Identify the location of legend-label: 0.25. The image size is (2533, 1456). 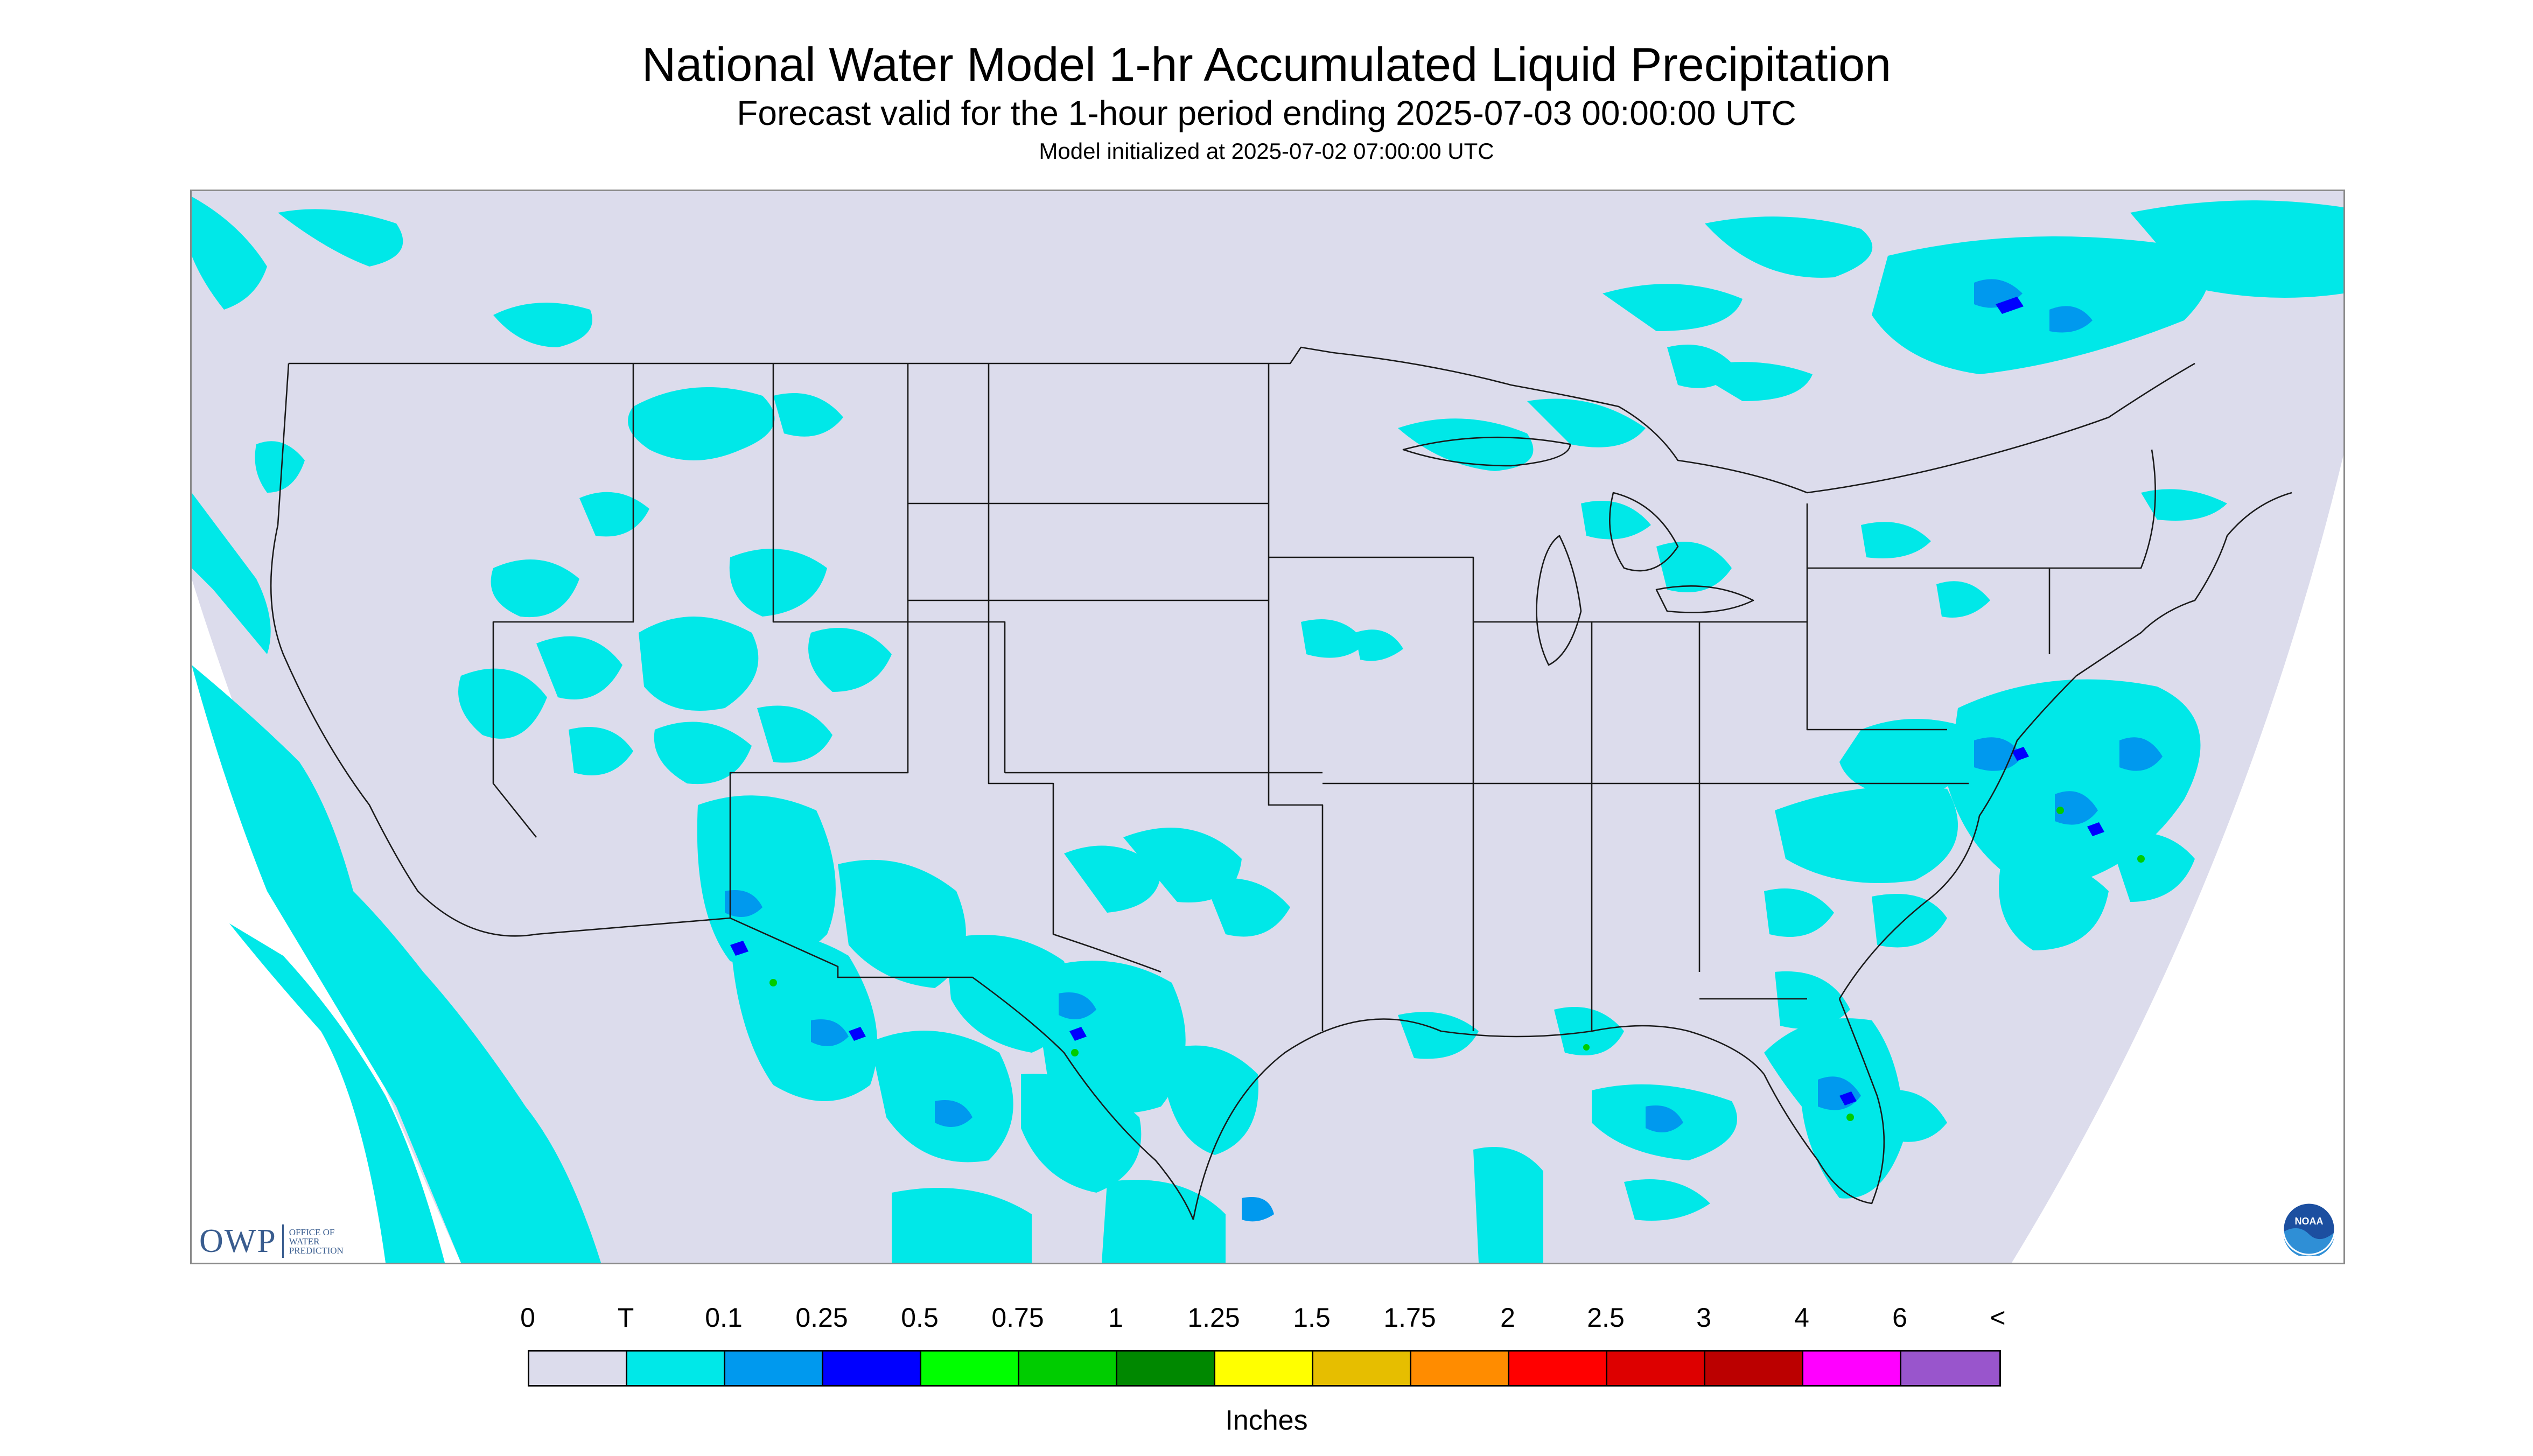
(822, 1318).